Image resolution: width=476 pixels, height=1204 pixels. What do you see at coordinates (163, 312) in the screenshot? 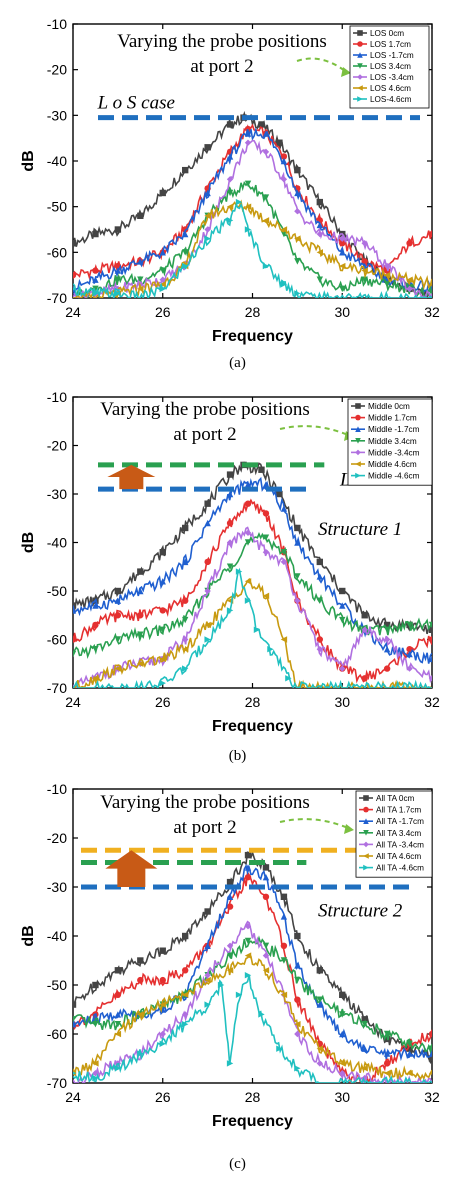
I see `x-tick-label: 26` at bounding box center [163, 312].